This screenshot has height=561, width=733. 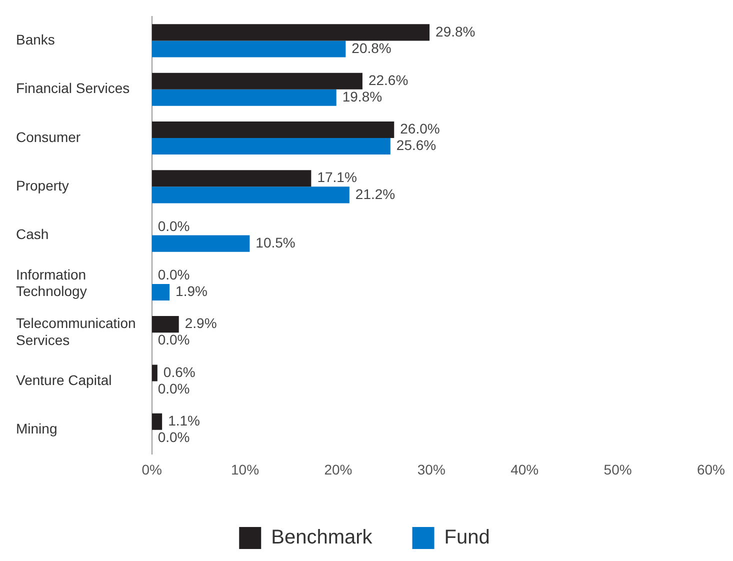 I want to click on data-label: 29.8%, so click(x=456, y=31).